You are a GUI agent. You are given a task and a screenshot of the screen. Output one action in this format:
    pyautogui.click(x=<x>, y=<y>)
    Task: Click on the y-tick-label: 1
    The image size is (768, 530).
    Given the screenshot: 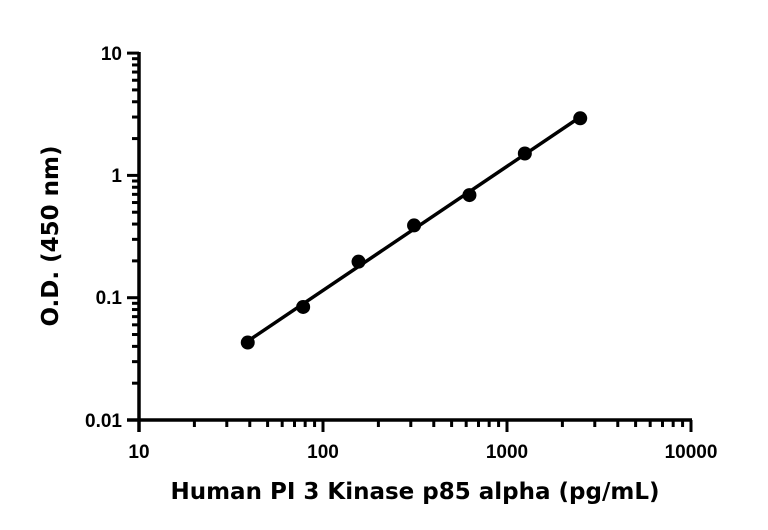 What is the action you would take?
    pyautogui.click(x=116, y=176)
    